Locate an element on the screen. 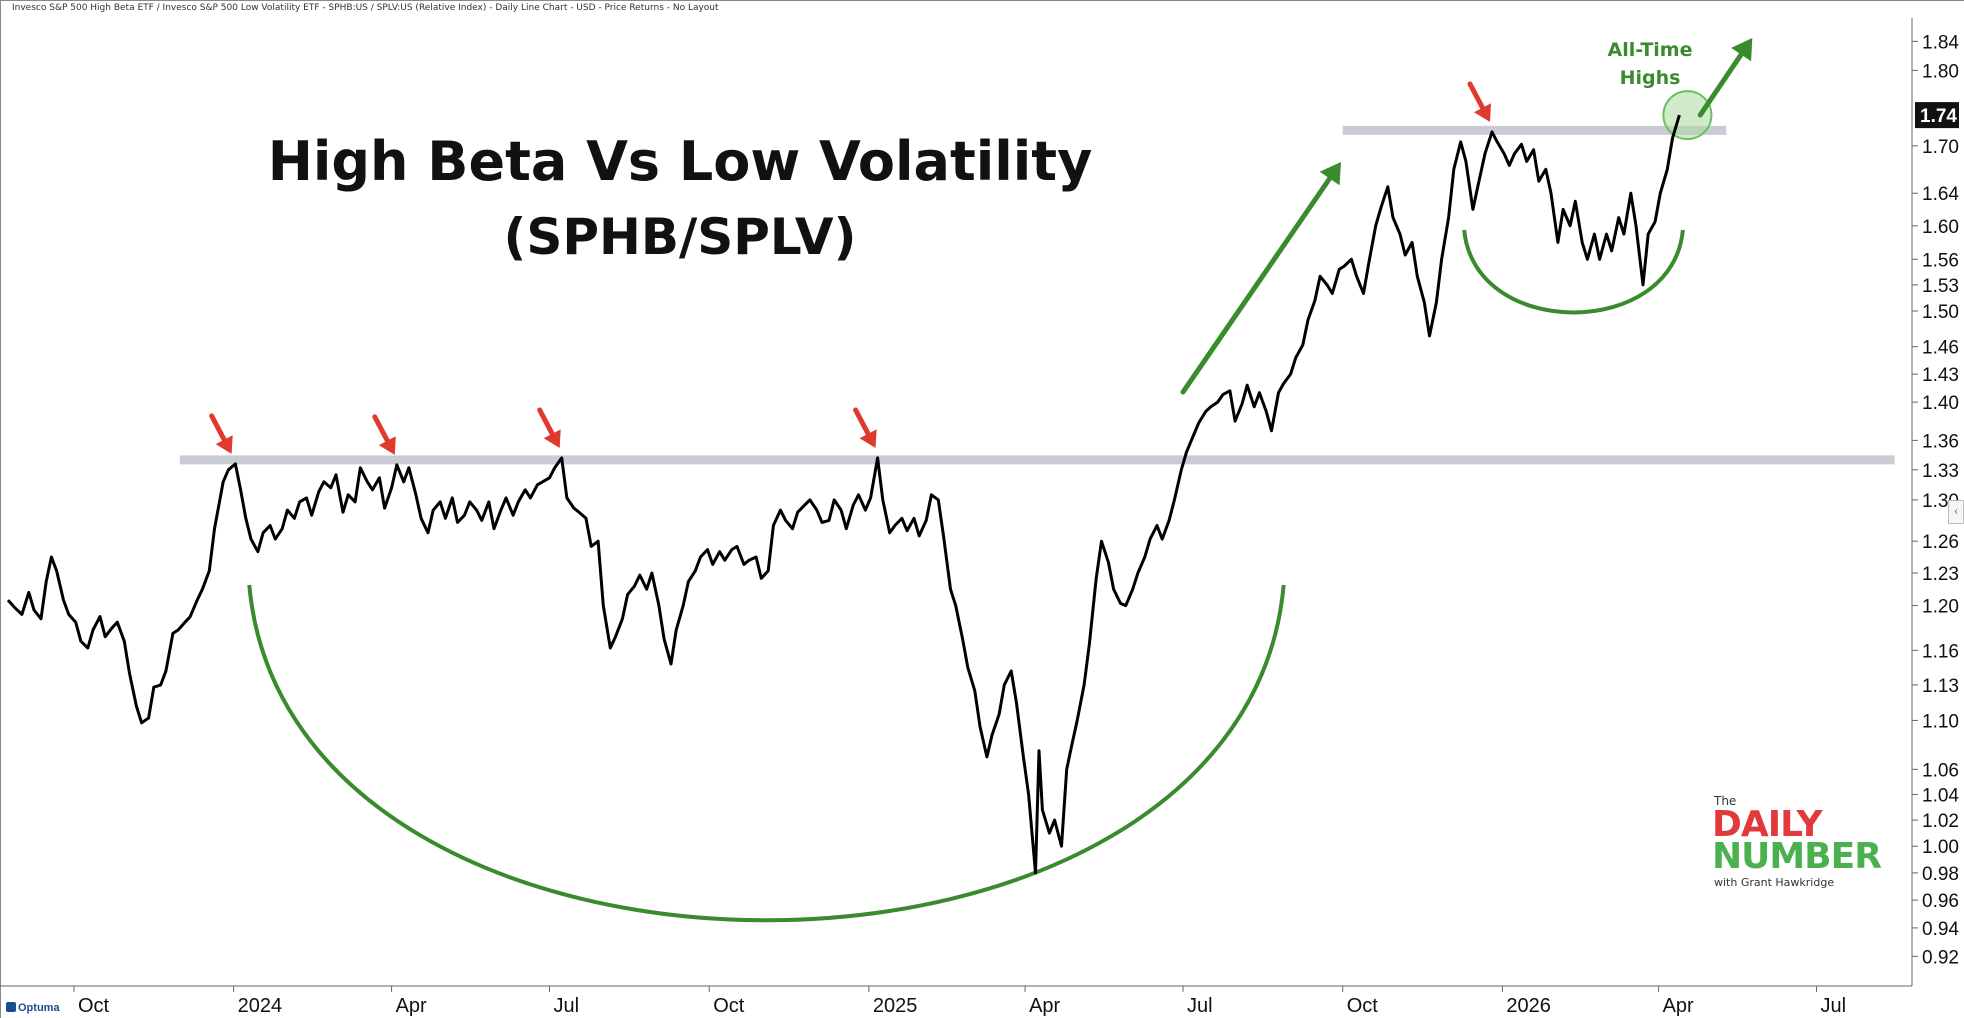 The height and width of the screenshot is (1018, 1964). logo-the-text: The is located at coordinates (1725, 801).